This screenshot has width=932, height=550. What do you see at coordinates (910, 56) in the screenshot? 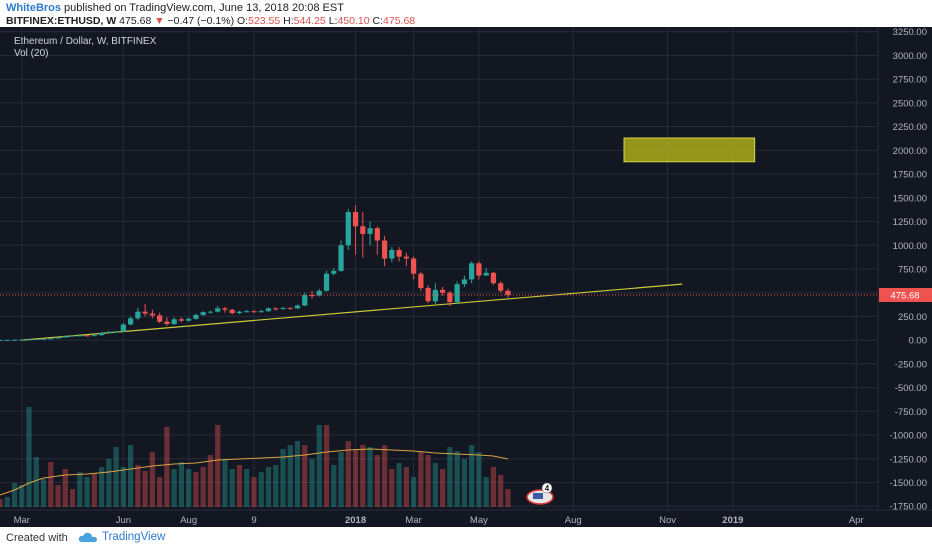
I see `price-tick-label: 3000.00` at bounding box center [910, 56].